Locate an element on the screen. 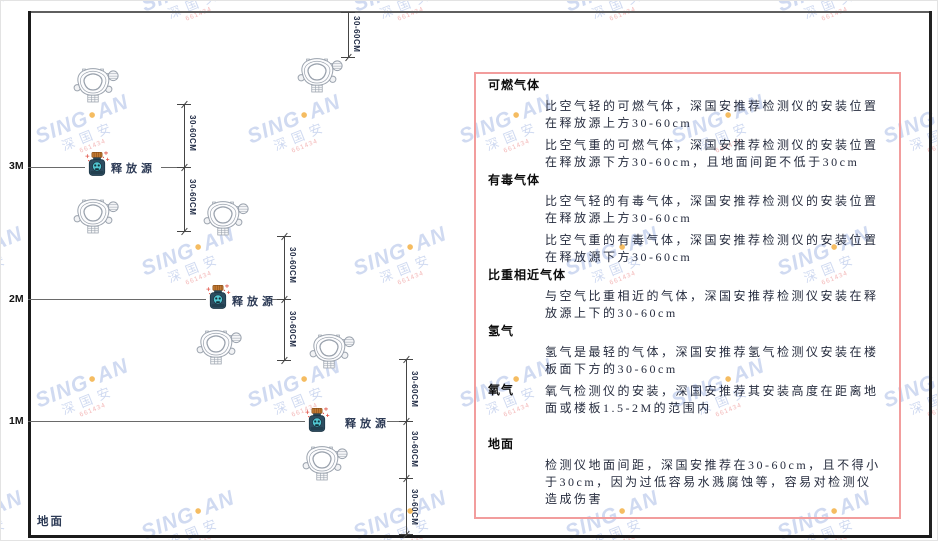 This screenshot has height=541, width=938. section-heading-combustible: 可燃气体 is located at coordinates (514, 85).